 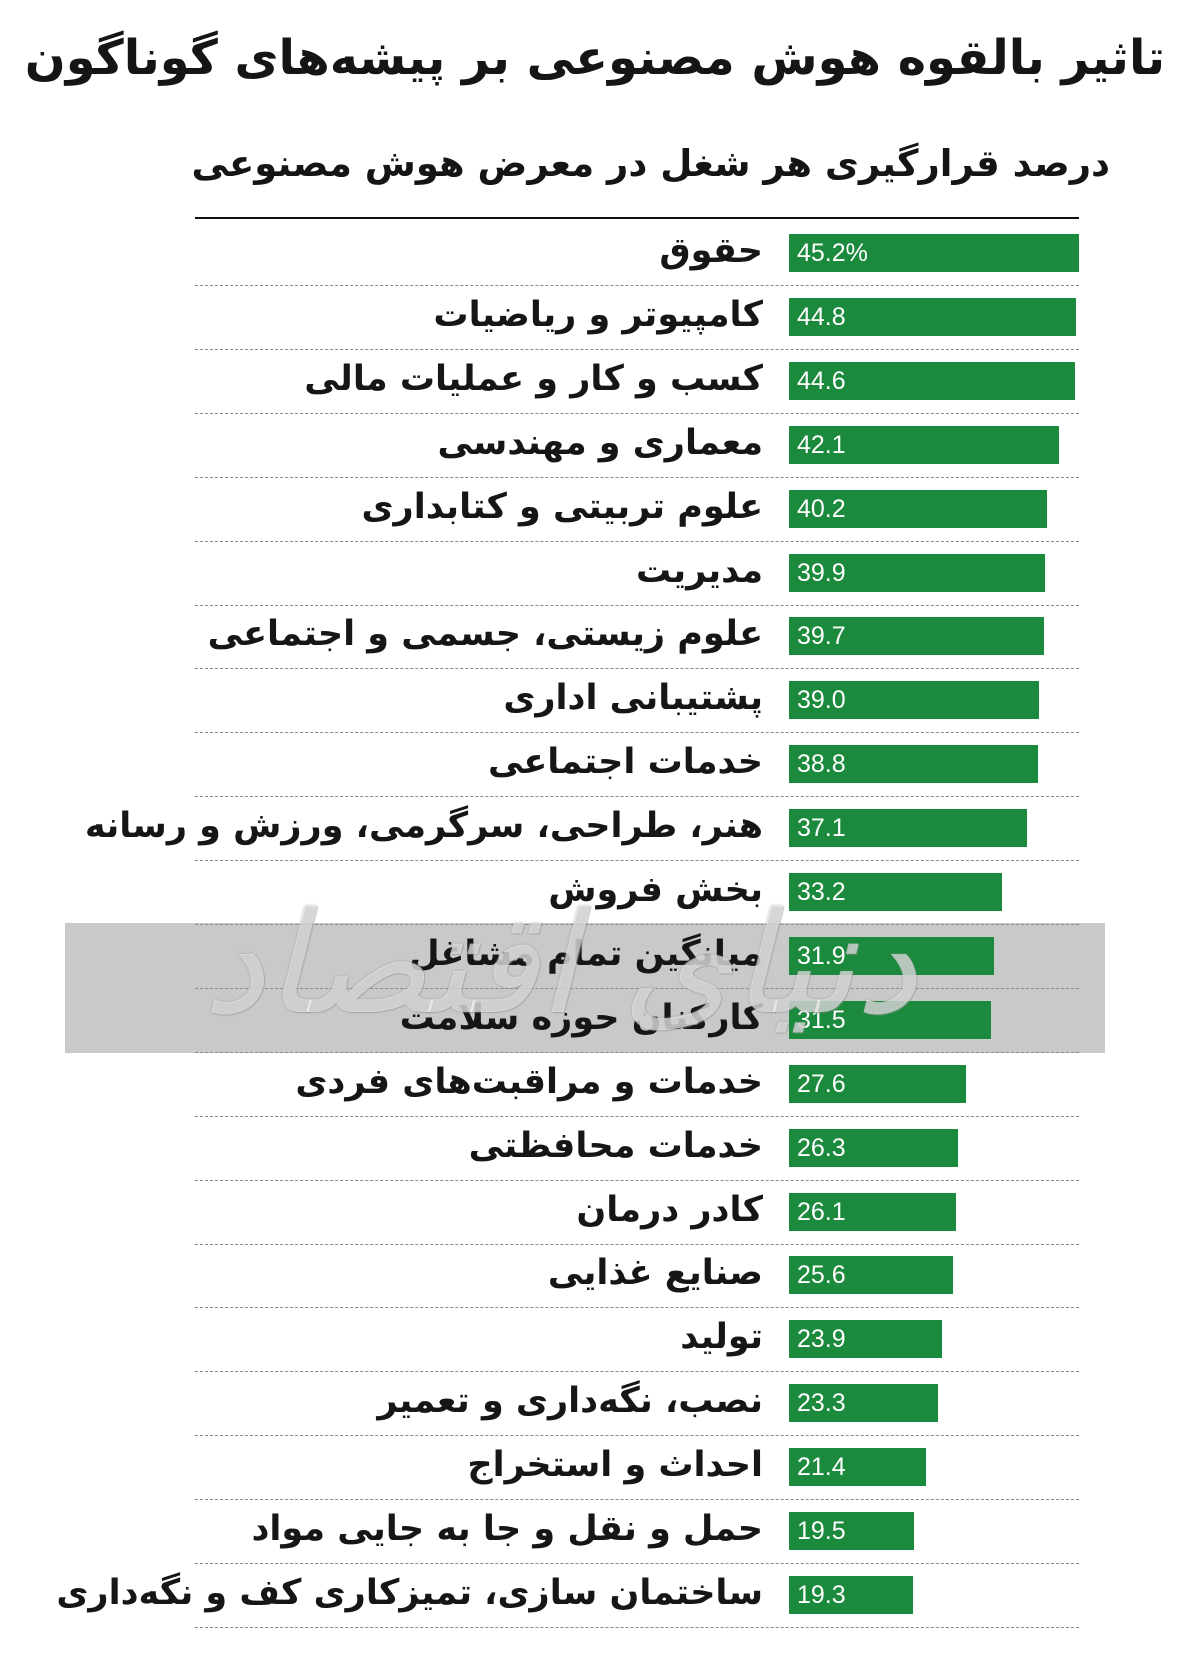 What do you see at coordinates (821, 828) in the screenshot?
I see `value-label: 37.1` at bounding box center [821, 828].